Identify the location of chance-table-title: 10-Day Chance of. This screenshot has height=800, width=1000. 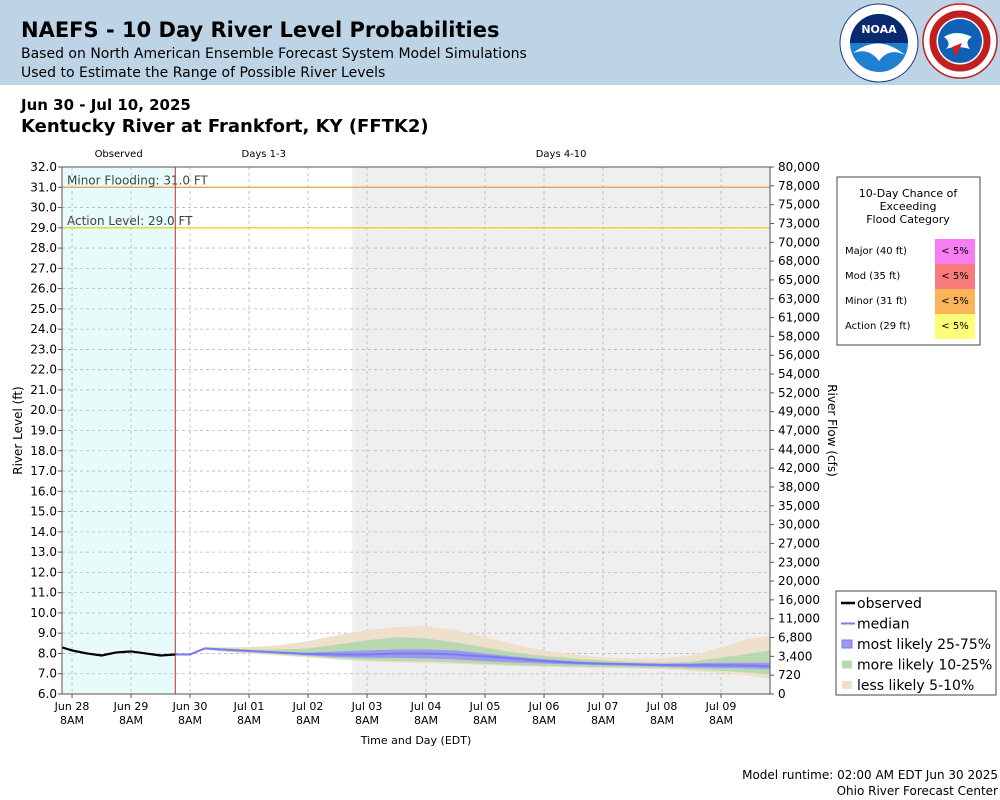
(909, 193).